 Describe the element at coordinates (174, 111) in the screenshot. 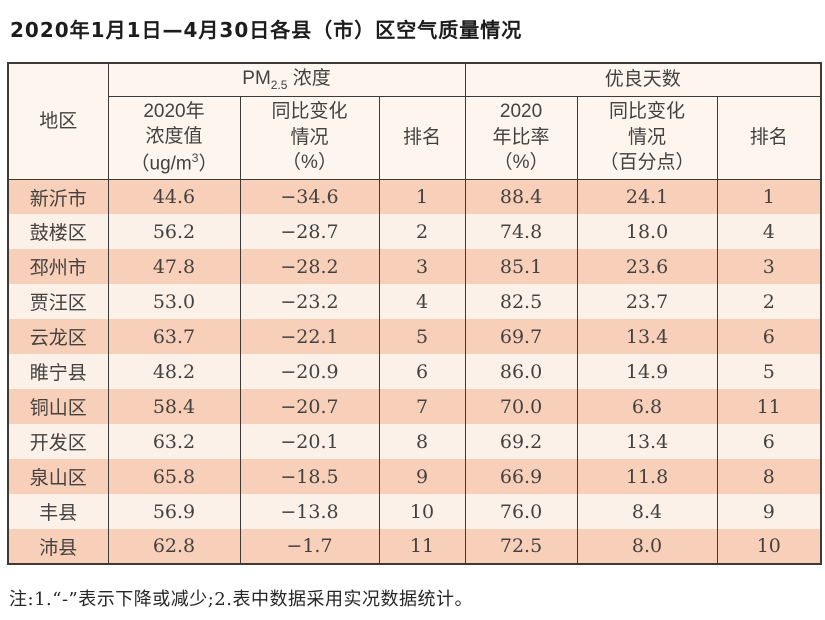

I see `pm-value-line1: 2020年` at that location.